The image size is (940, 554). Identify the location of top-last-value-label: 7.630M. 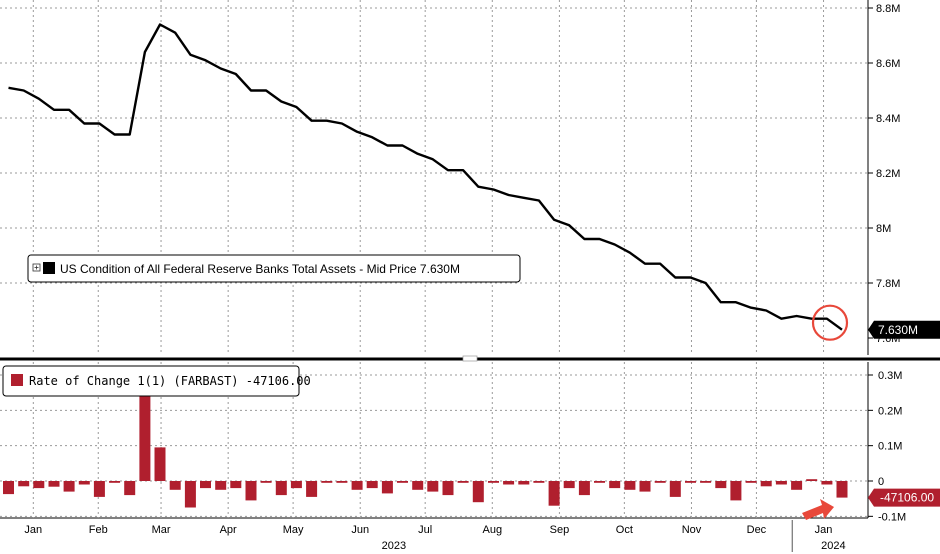
(898, 330).